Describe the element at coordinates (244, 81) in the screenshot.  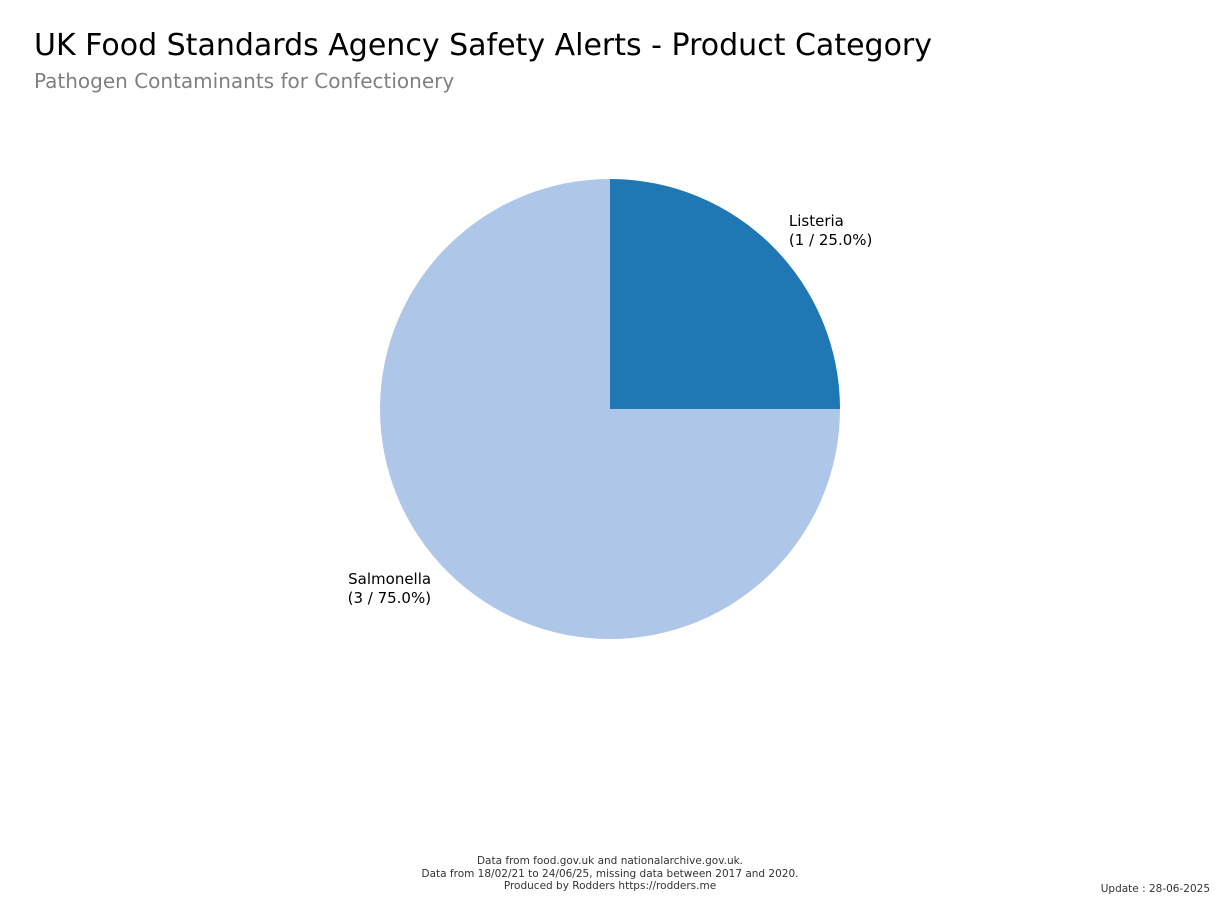
I see `chart-subtitle: Pathogen Contaminants for Confectionery` at that location.